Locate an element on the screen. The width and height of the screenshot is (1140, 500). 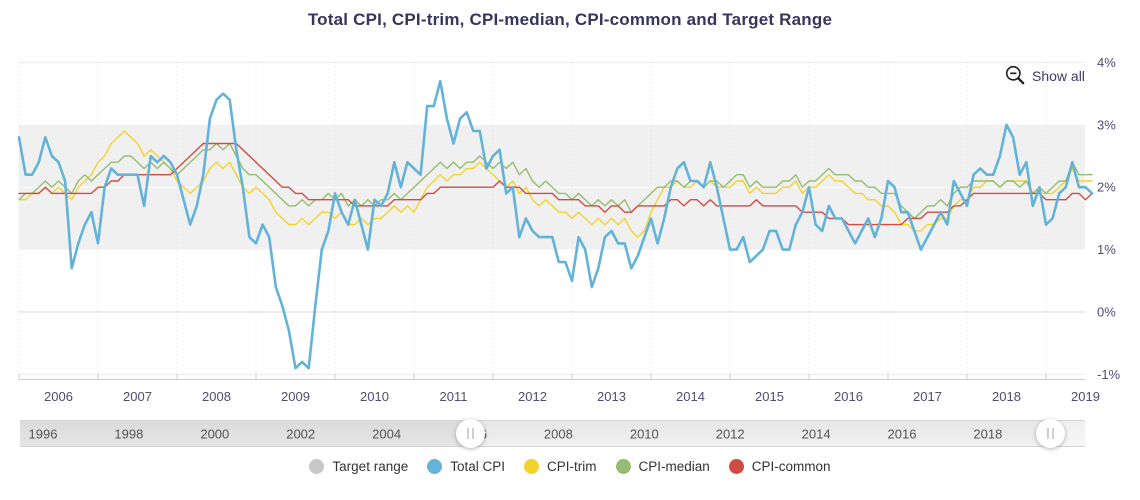
navigator-label: 2000 is located at coordinates (215, 433).